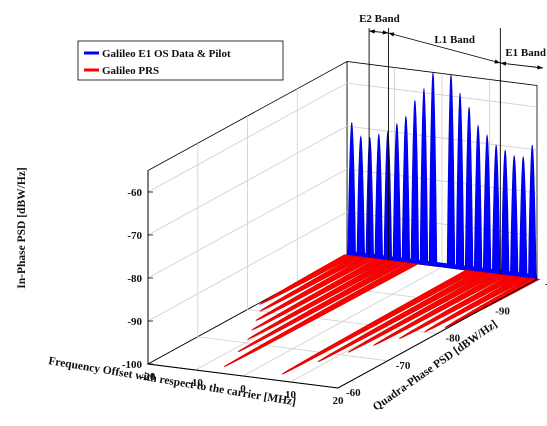 Image resolution: width=547 pixels, height=426 pixels. Describe the element at coordinates (243, 389) in the screenshot. I see `x-tick-label: 0` at that location.